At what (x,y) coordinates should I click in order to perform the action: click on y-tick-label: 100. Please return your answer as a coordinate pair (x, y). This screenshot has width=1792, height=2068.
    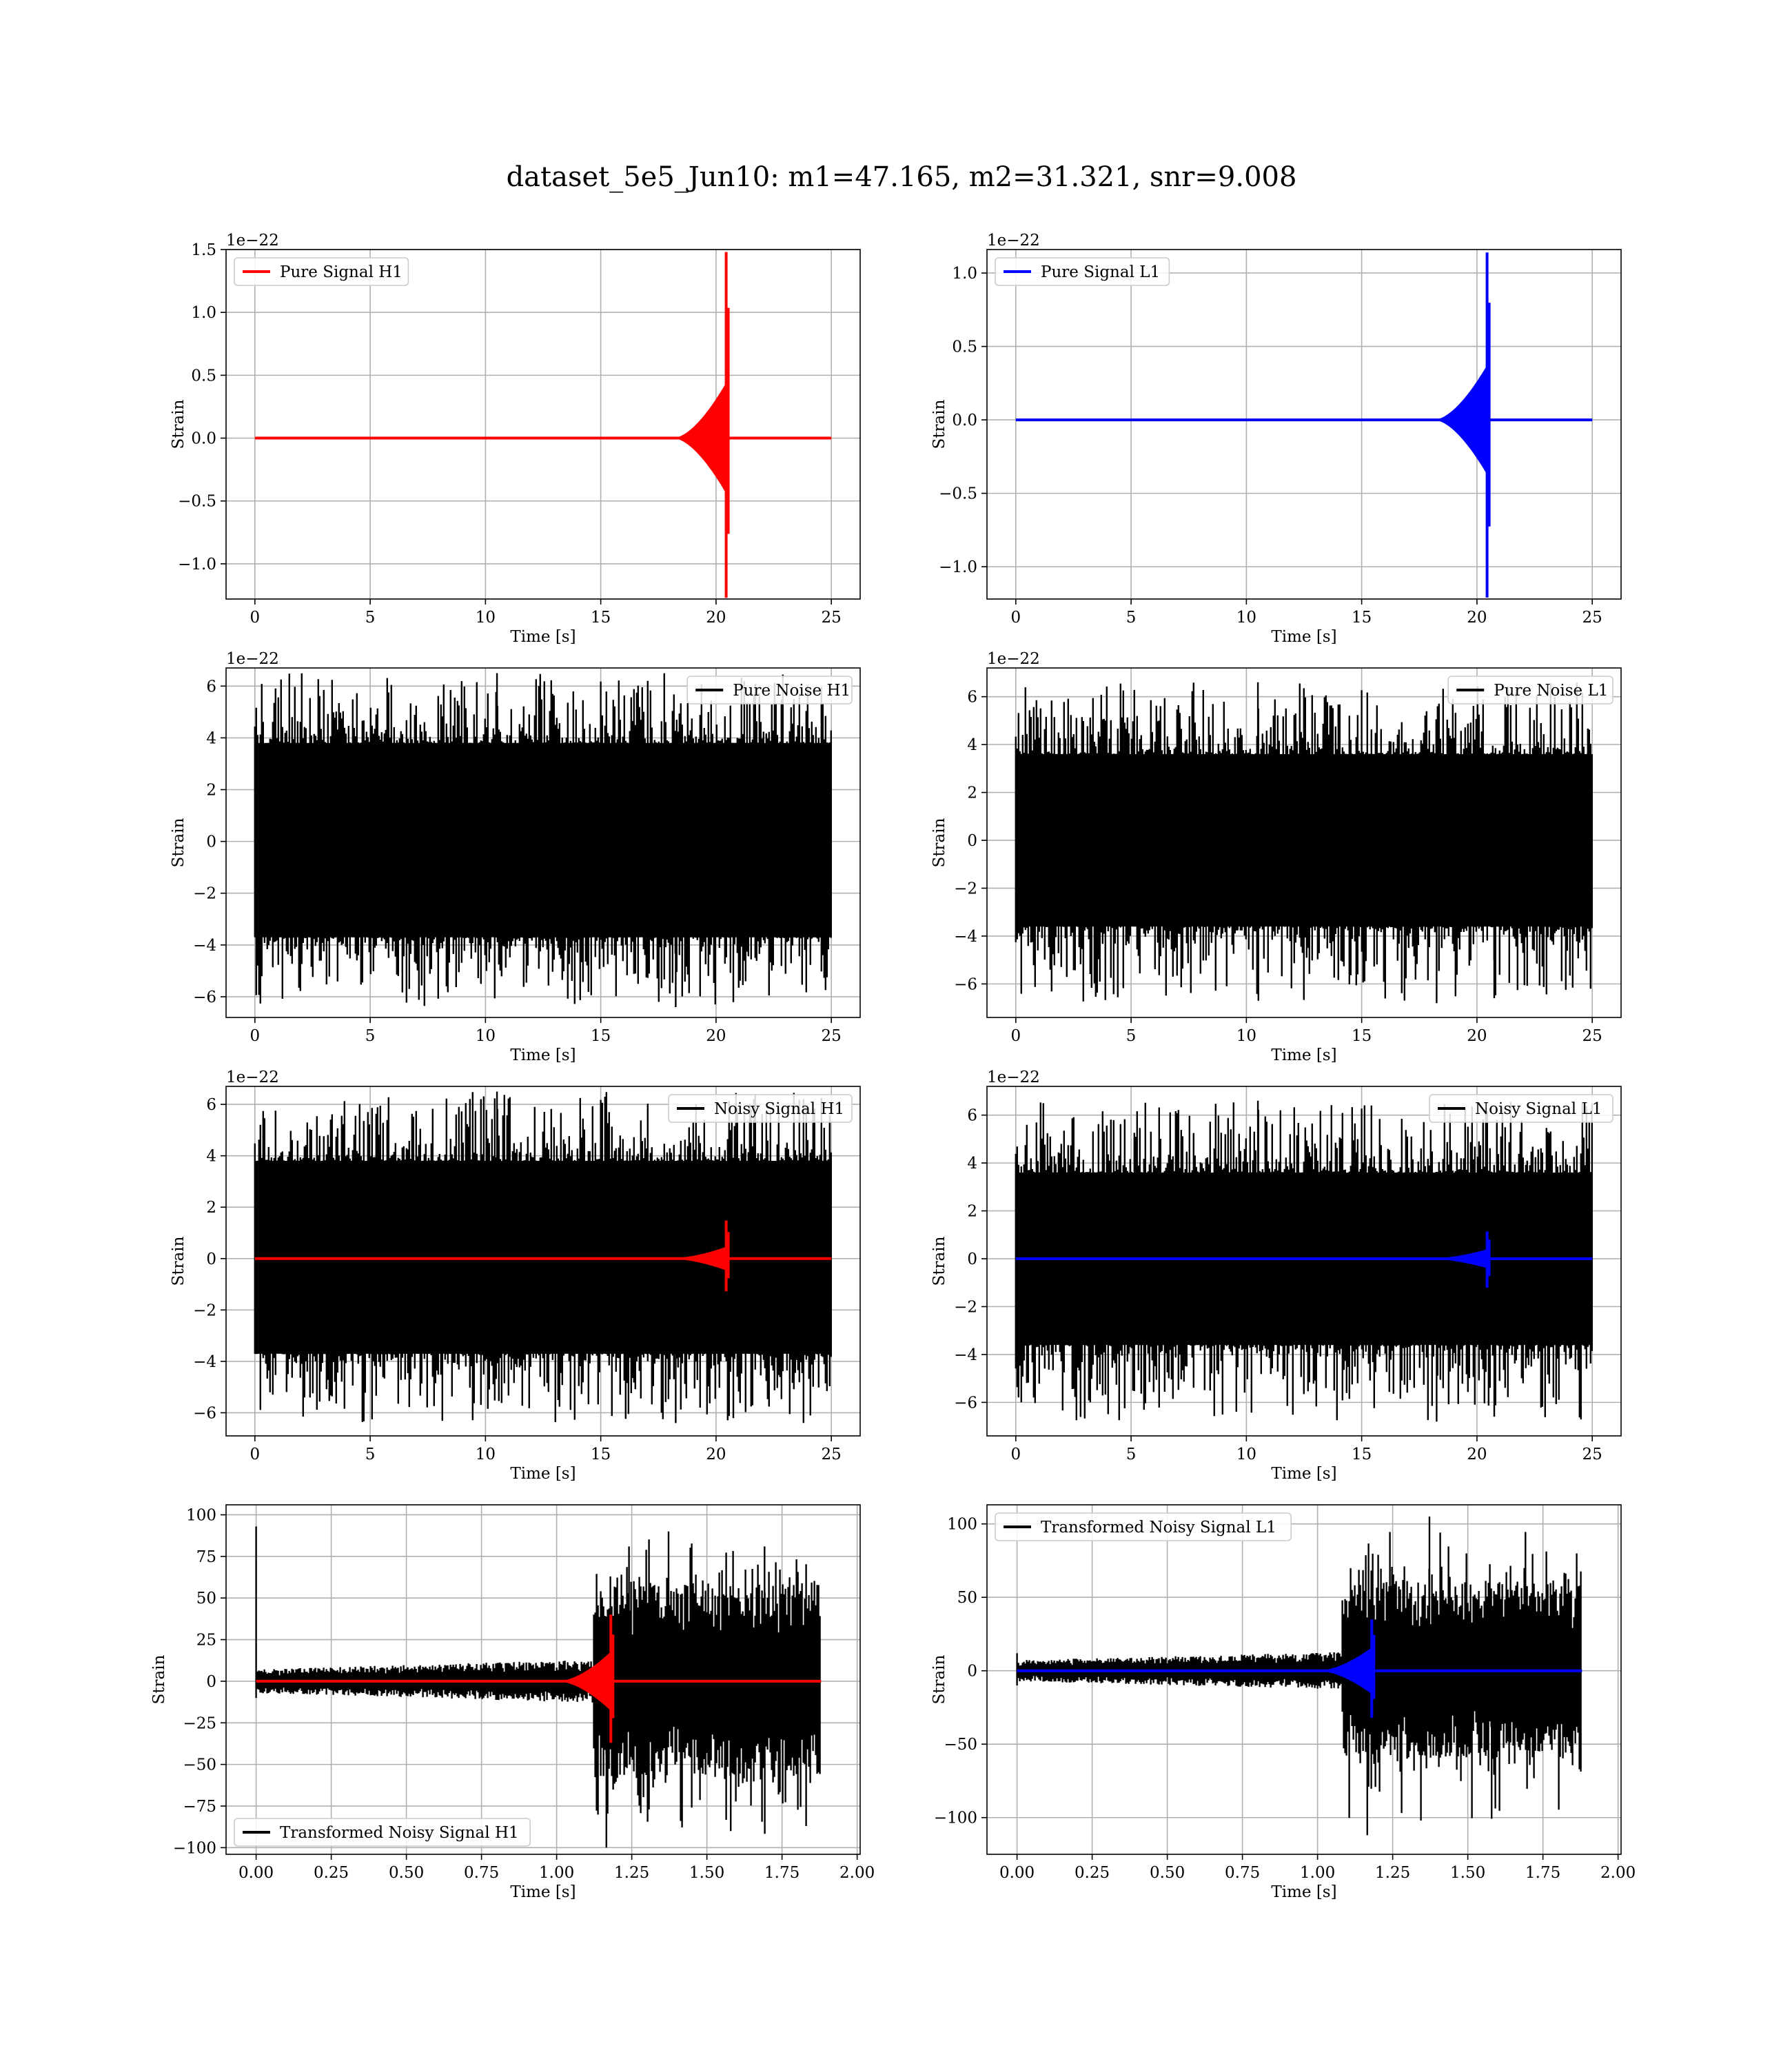
    Looking at the image, I should click on (962, 1525).